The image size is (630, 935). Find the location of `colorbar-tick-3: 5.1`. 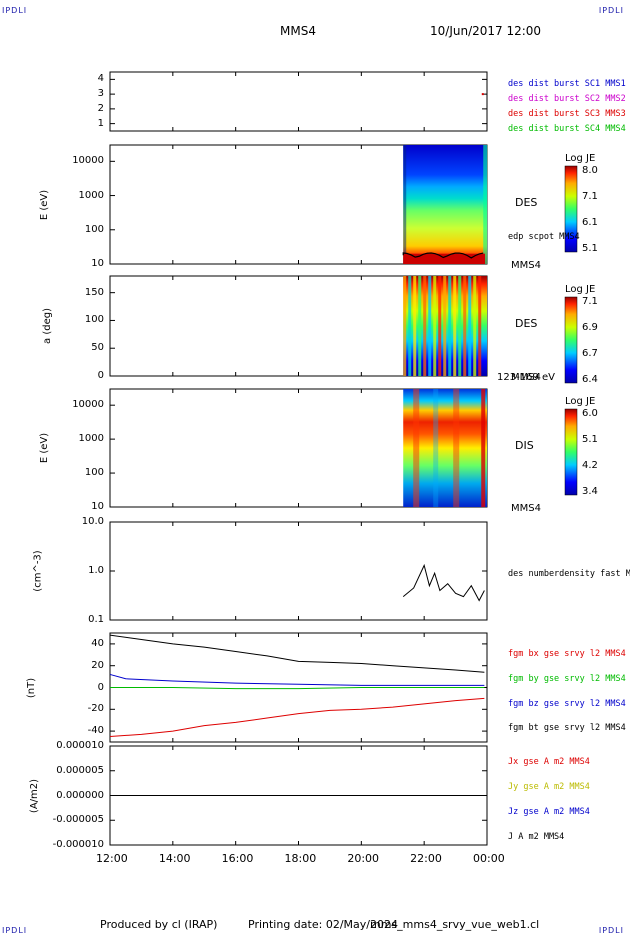

colorbar-tick-3: 5.1 is located at coordinates (590, 439).